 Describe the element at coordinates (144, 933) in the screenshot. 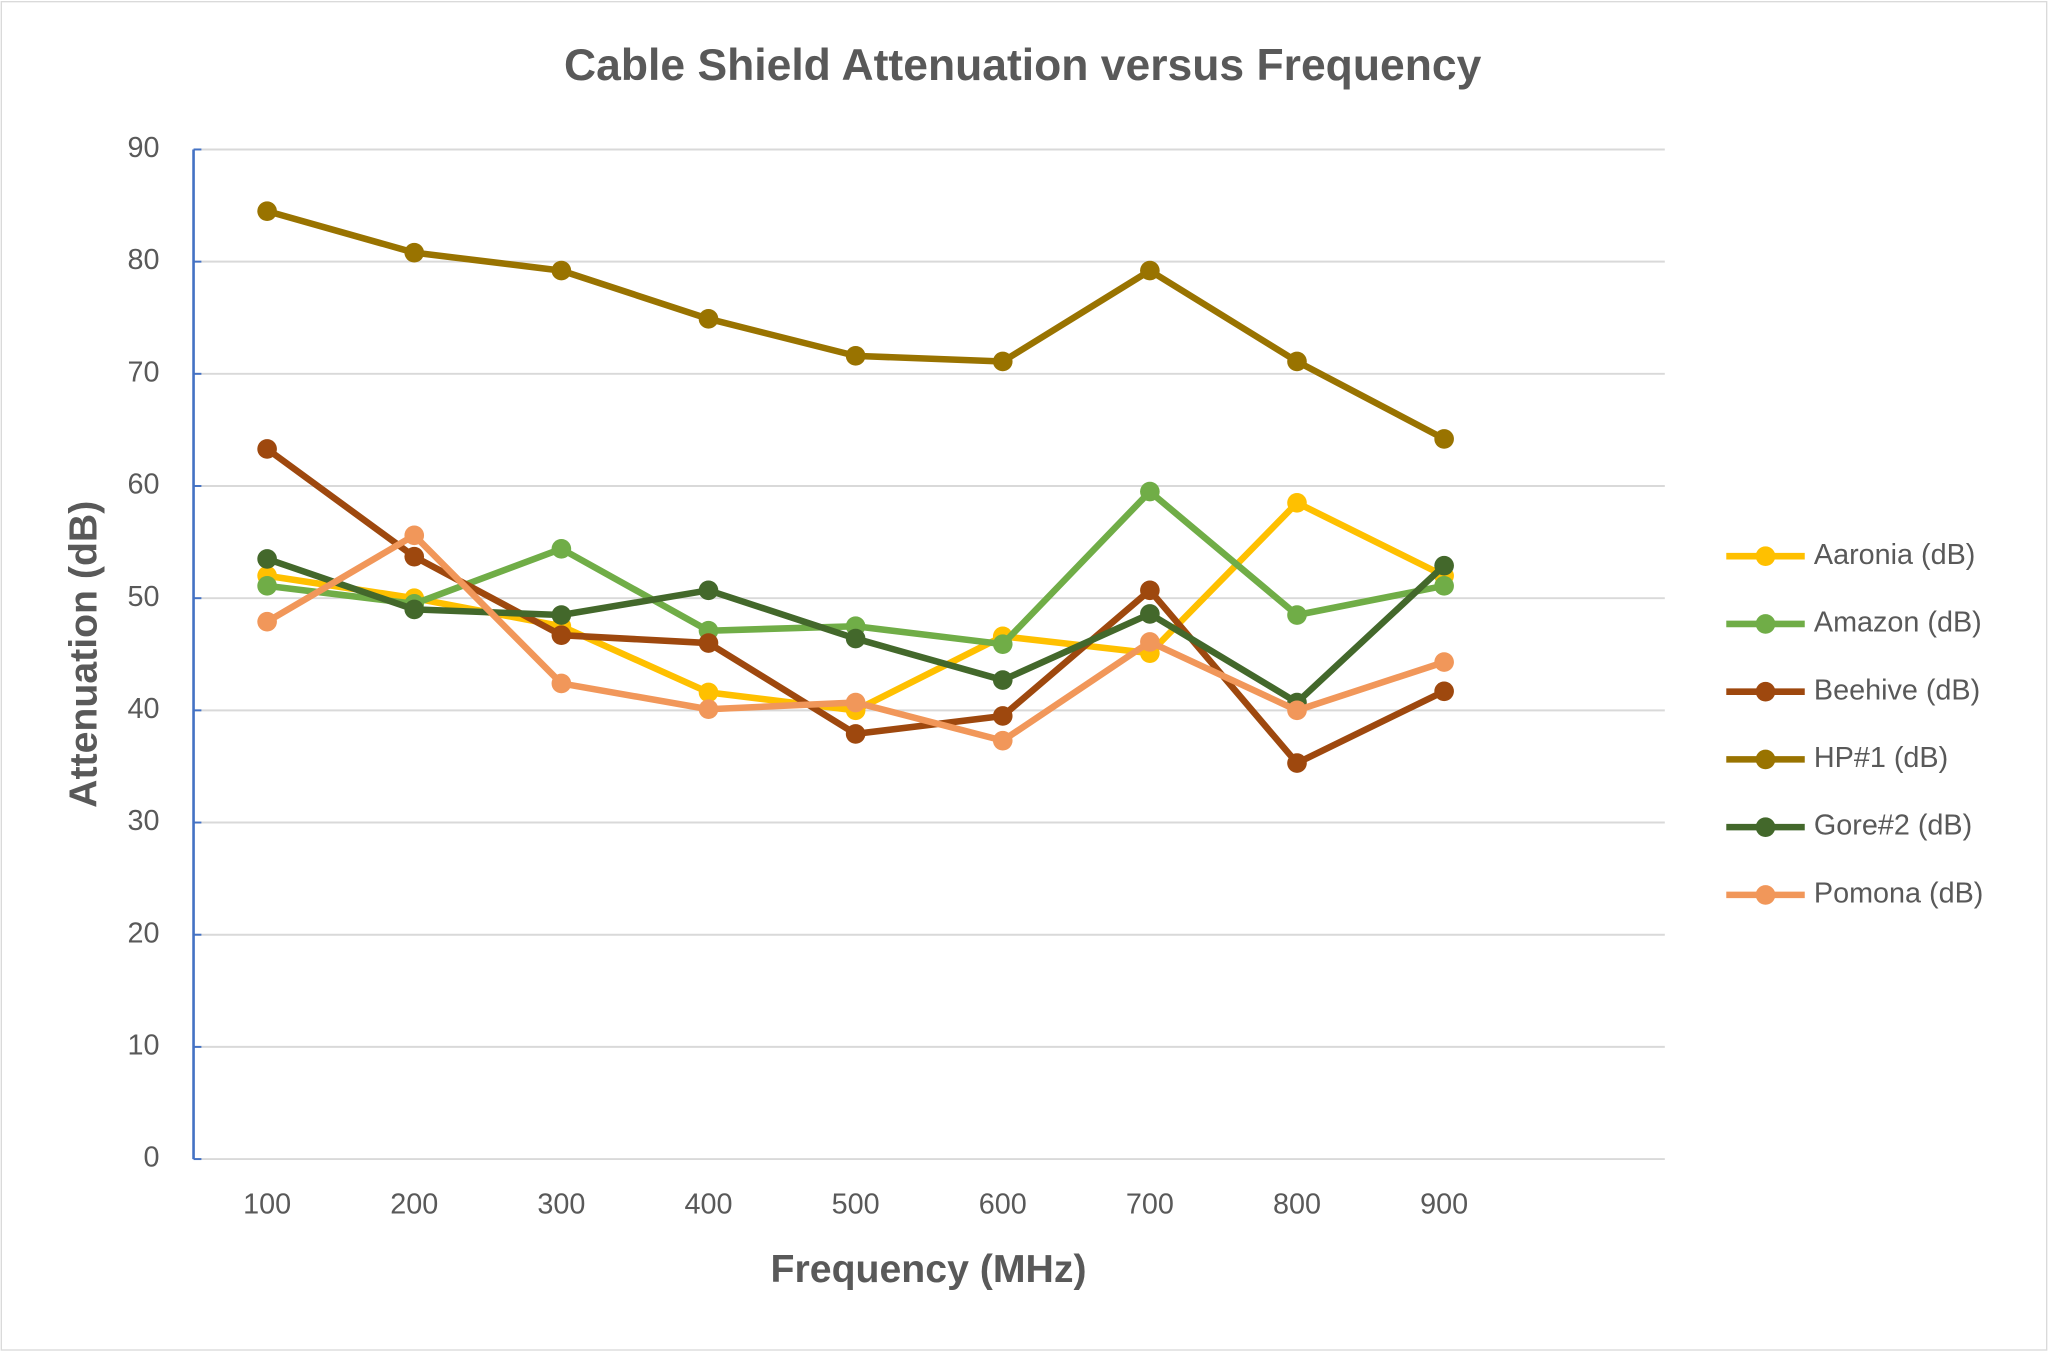

I see `y-tick-label: 20` at that location.